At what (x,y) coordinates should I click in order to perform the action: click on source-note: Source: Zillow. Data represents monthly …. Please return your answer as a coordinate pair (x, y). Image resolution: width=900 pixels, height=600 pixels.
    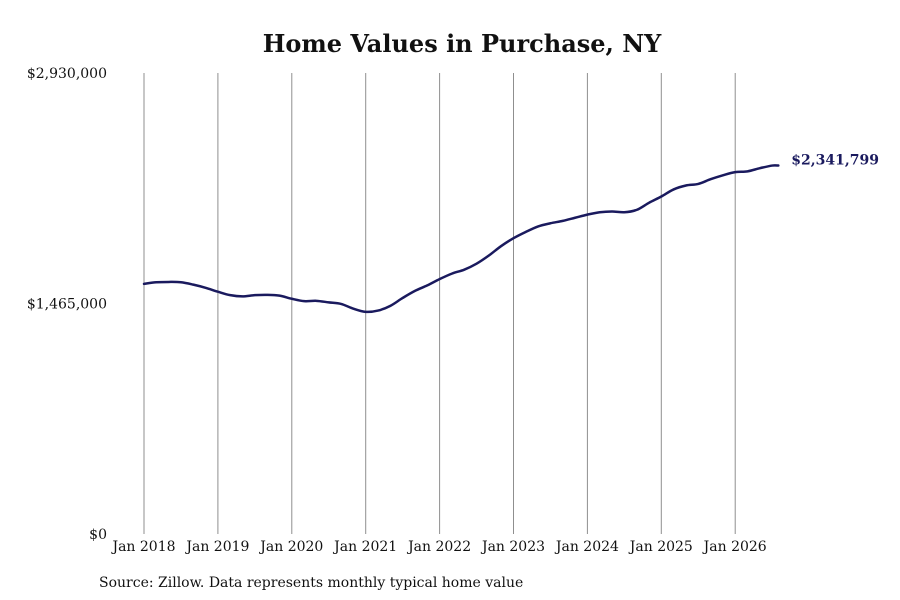
    Looking at the image, I should click on (311, 583).